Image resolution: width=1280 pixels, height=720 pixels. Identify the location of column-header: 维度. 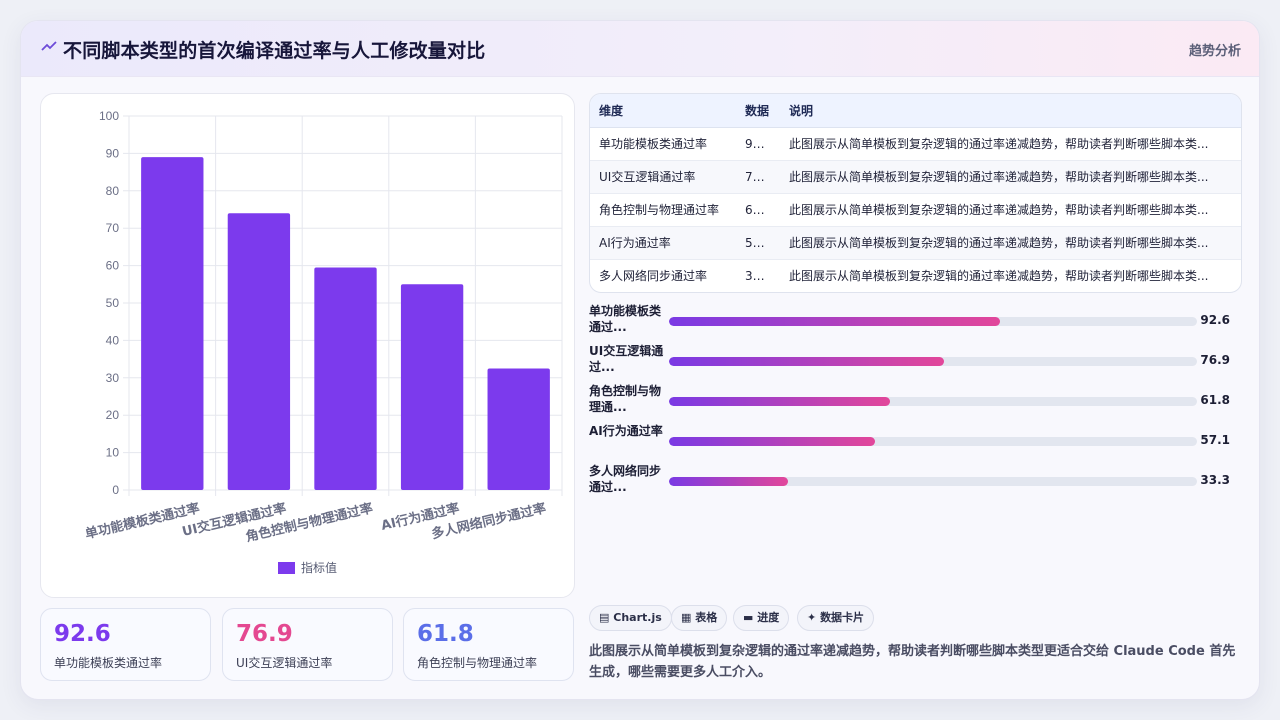
(663, 111).